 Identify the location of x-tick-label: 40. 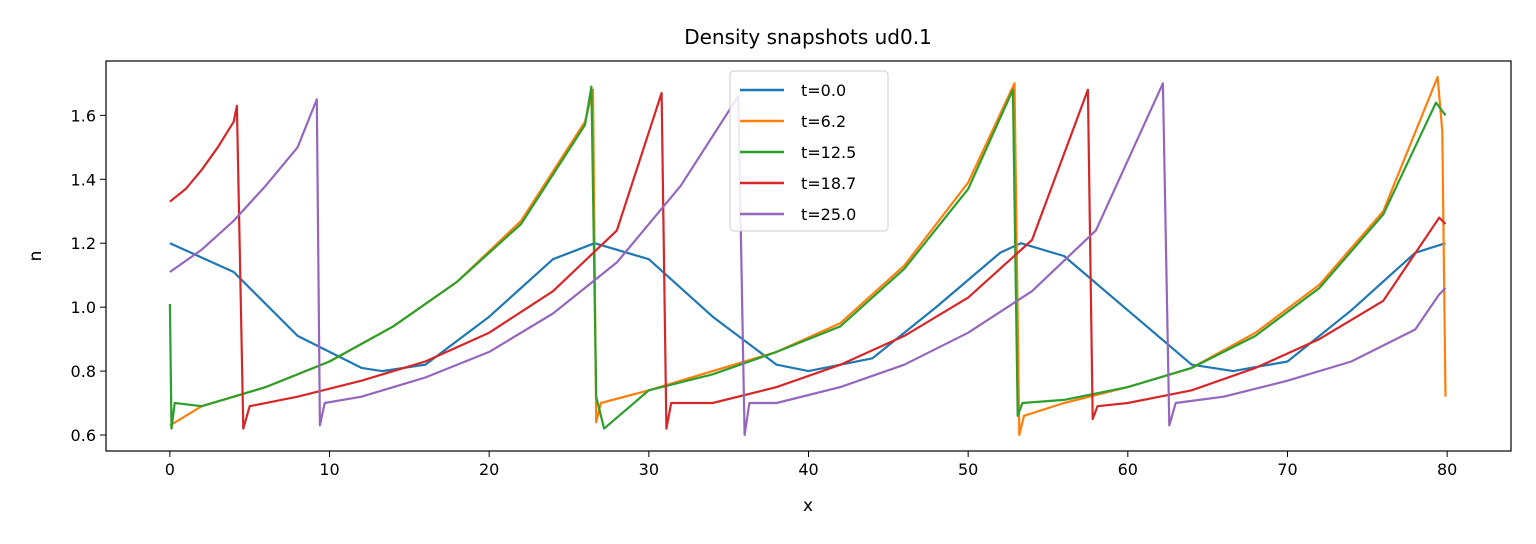
(808, 469).